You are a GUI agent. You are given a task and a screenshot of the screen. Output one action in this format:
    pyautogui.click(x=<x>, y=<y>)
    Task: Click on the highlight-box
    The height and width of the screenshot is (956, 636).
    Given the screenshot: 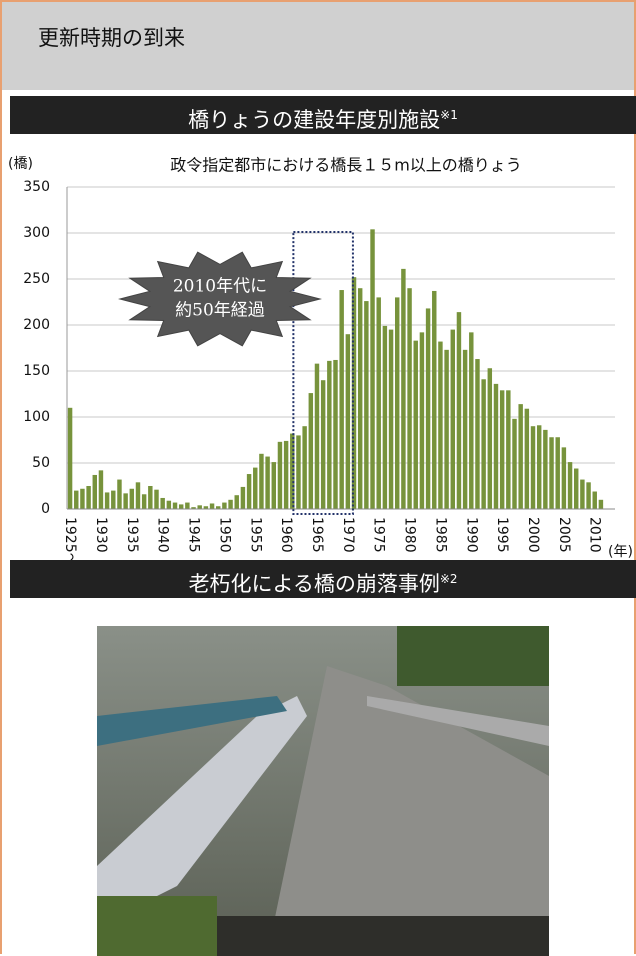 What is the action you would take?
    pyautogui.click(x=323, y=373)
    